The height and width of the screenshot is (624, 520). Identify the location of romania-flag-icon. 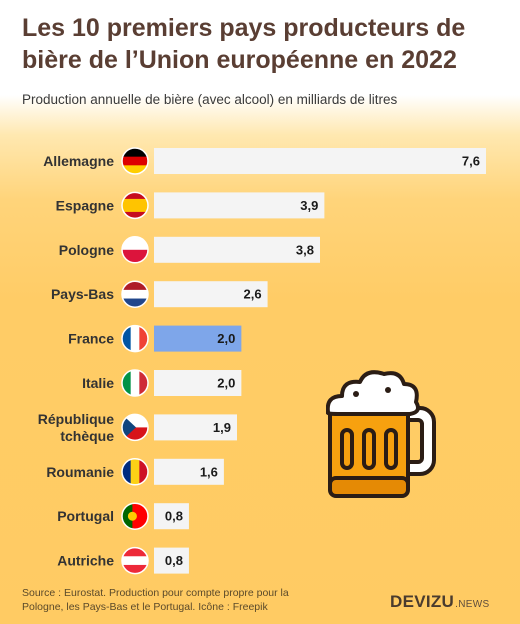
(135, 471).